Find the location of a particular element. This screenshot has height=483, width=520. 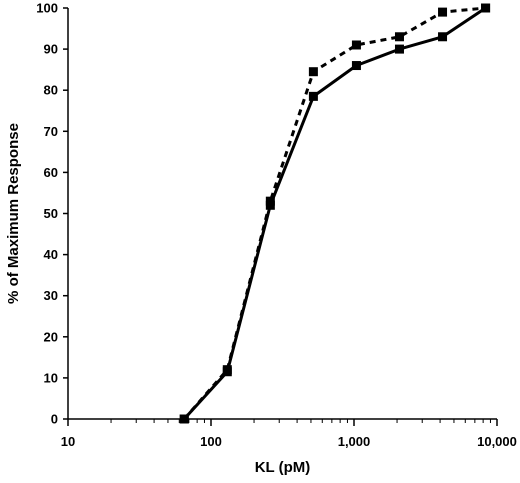

x-tick-label: 100 is located at coordinates (211, 441).